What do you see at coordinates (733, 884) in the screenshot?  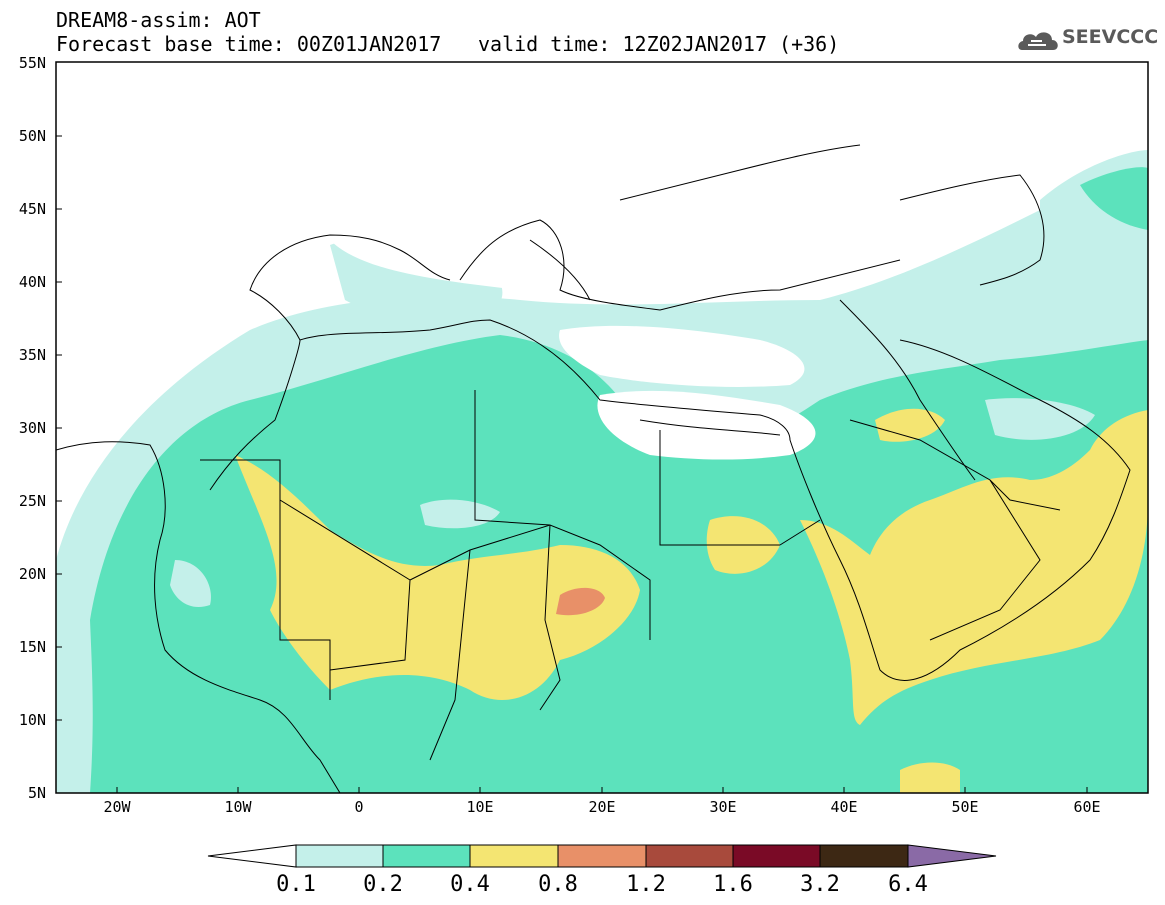 I see `colorbar-label: 1.6` at bounding box center [733, 884].